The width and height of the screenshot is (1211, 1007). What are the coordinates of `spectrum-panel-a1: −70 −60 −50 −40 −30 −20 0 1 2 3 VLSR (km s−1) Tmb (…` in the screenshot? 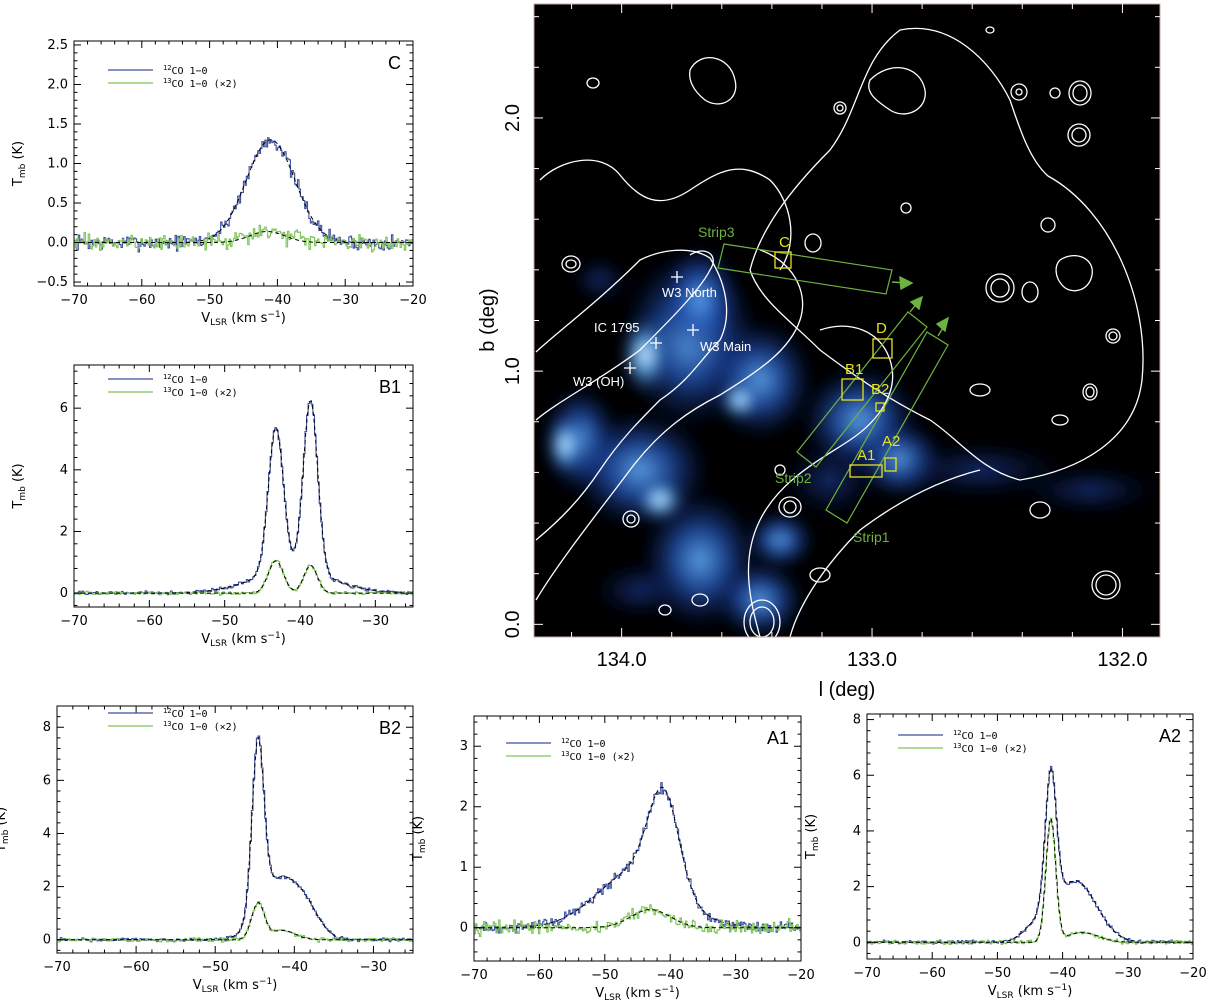 It's located at (613, 859).